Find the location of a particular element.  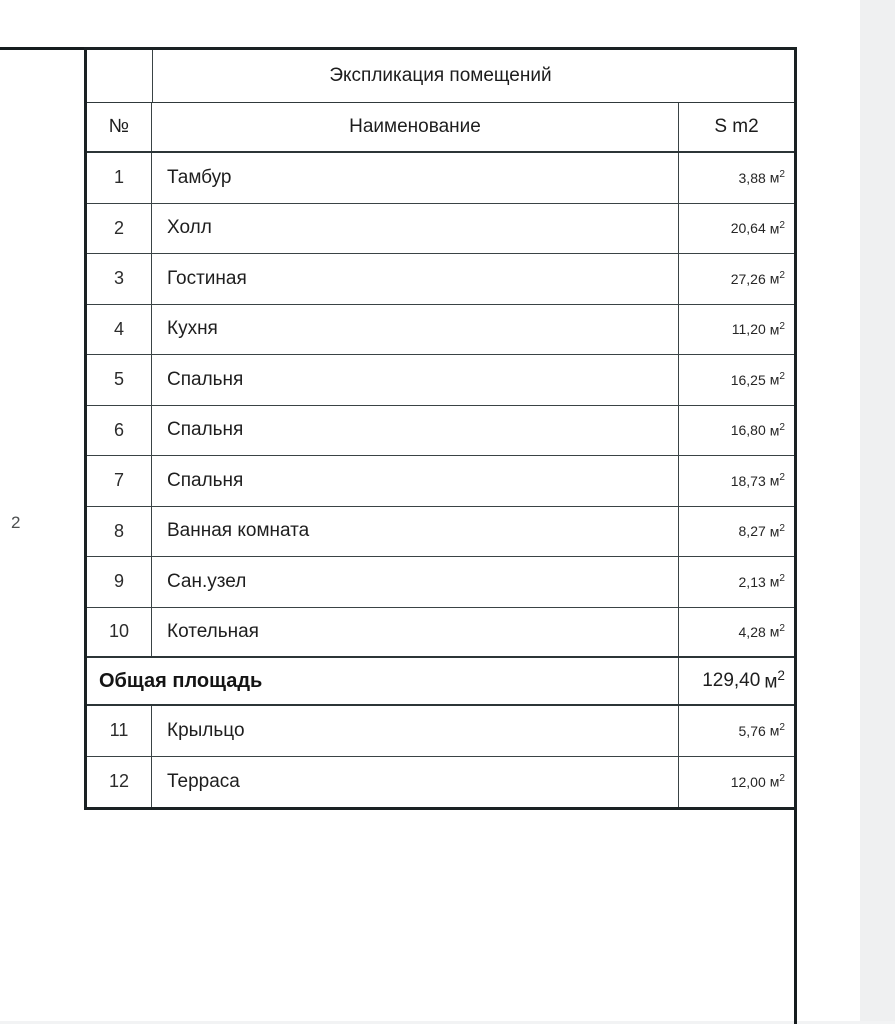

row-area: 16,25 м2 is located at coordinates (736, 380).